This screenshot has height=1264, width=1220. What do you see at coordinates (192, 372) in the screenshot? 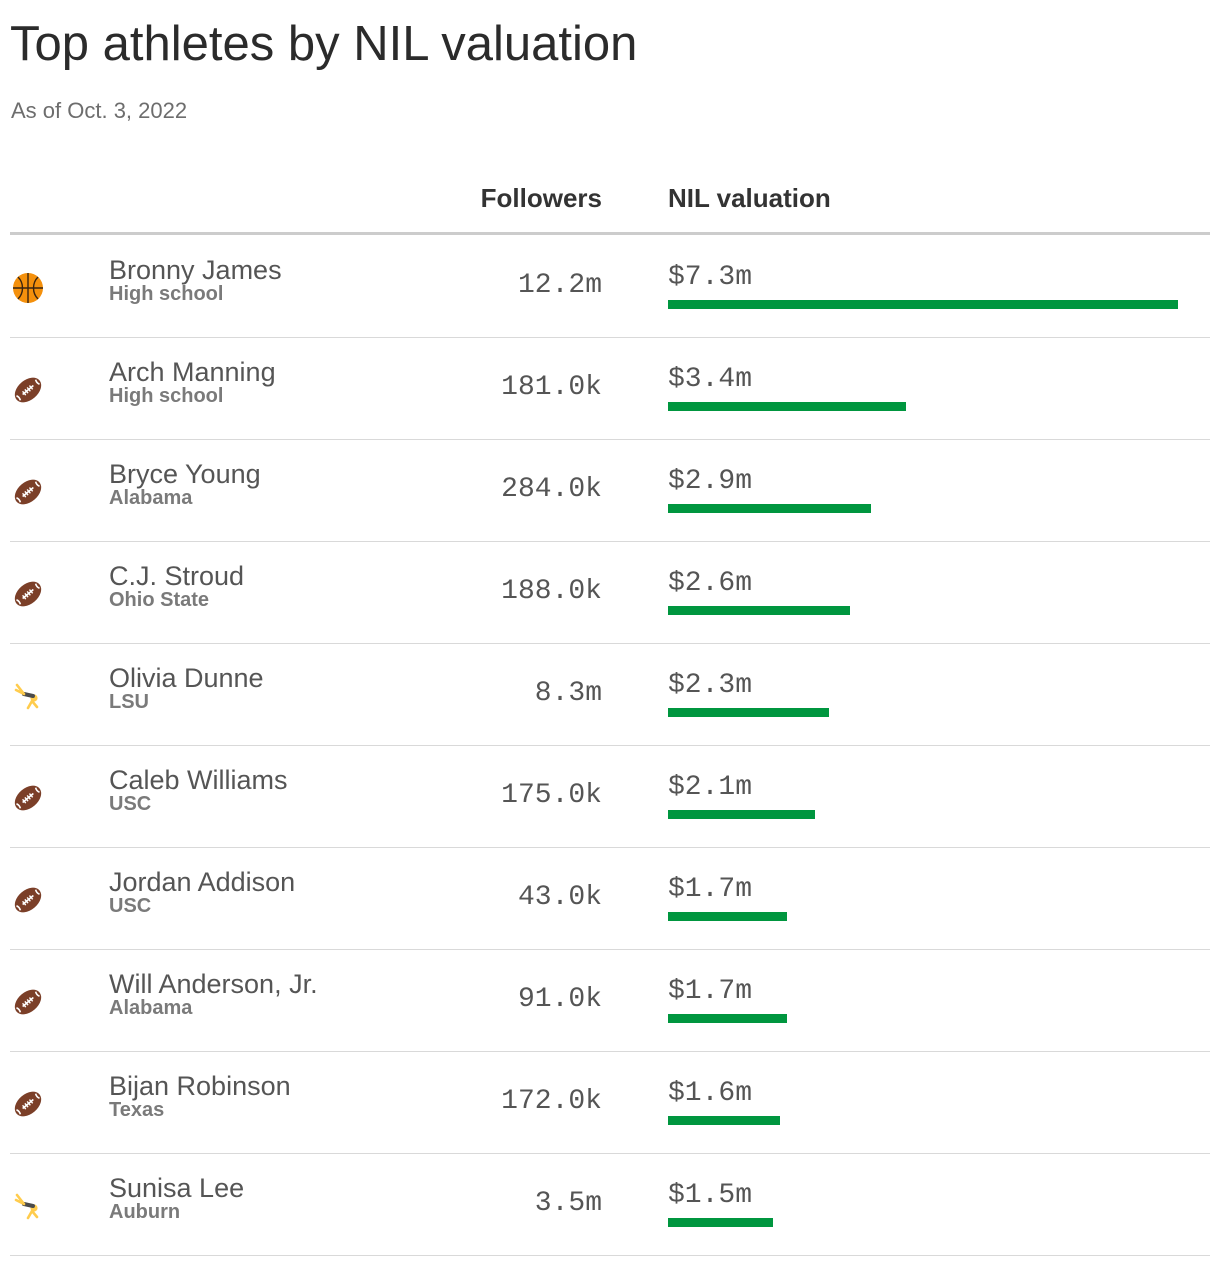
I see `athlete-name: Arch Manning` at bounding box center [192, 372].